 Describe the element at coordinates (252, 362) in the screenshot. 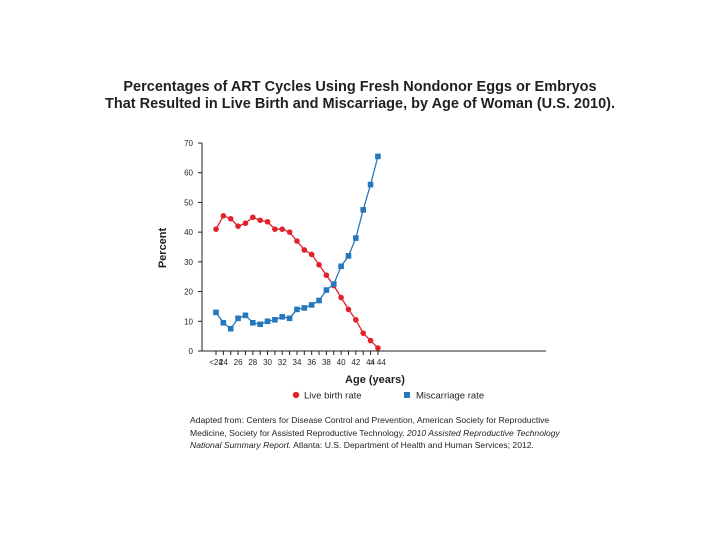

I see `x-tick-label: 28` at that location.